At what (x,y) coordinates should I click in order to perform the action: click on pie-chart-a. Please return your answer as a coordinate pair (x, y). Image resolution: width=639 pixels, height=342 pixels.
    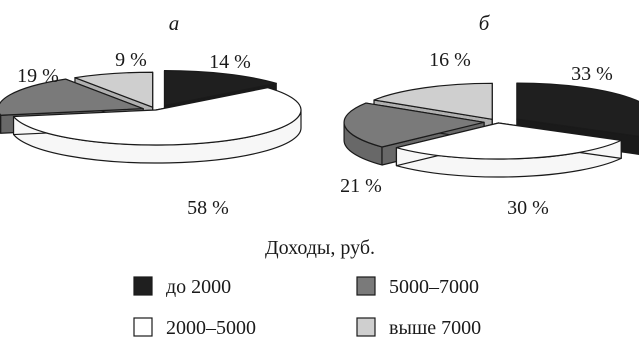
    Looking at the image, I should click on (151, 117).